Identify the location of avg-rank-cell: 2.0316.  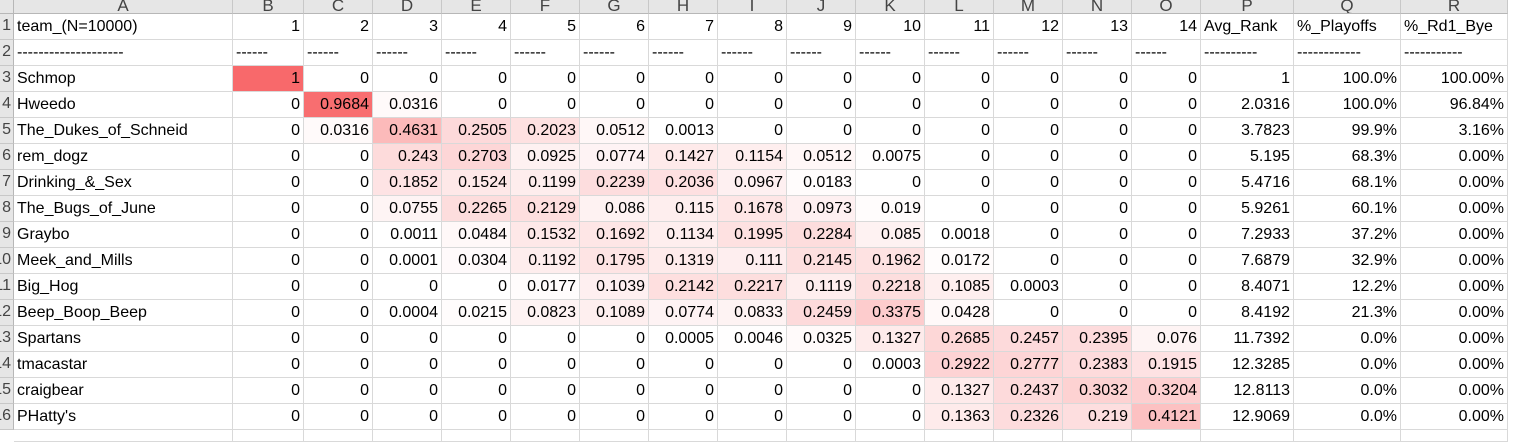
(1247, 105).